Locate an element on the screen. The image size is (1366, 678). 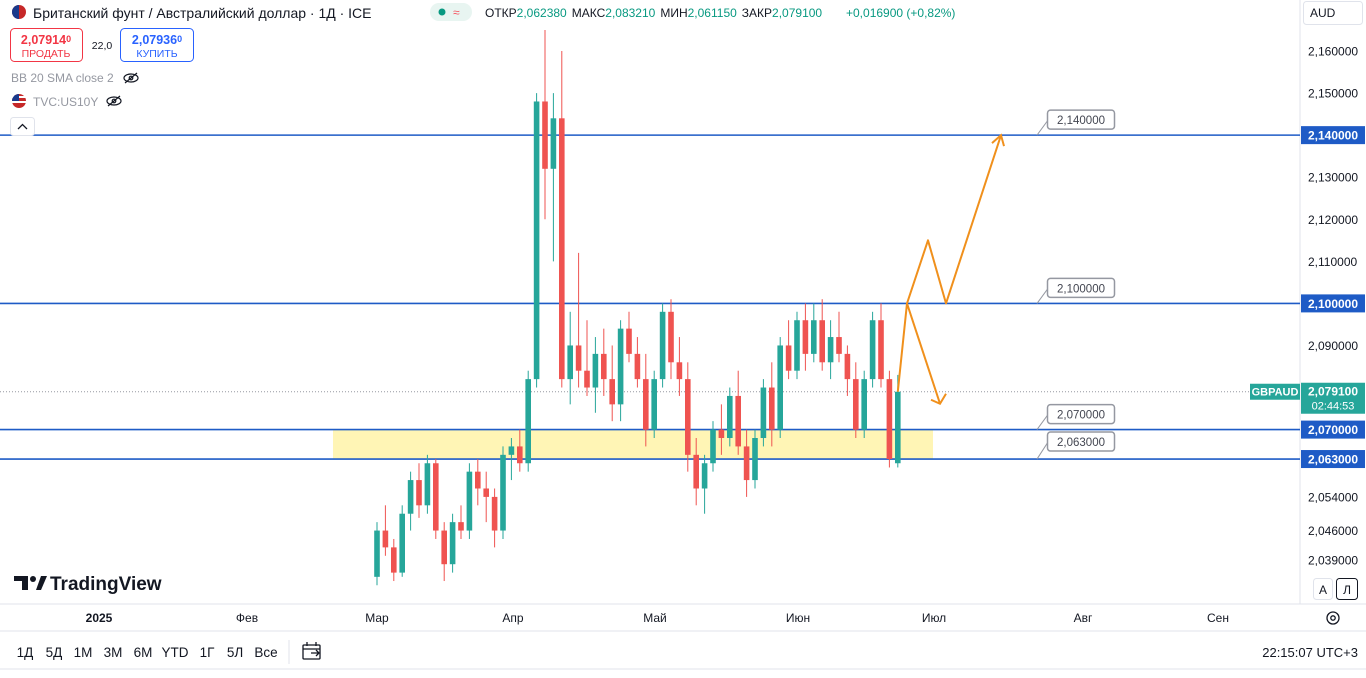
buy-button: 2,079360 КУПИТЬ is located at coordinates (157, 45).